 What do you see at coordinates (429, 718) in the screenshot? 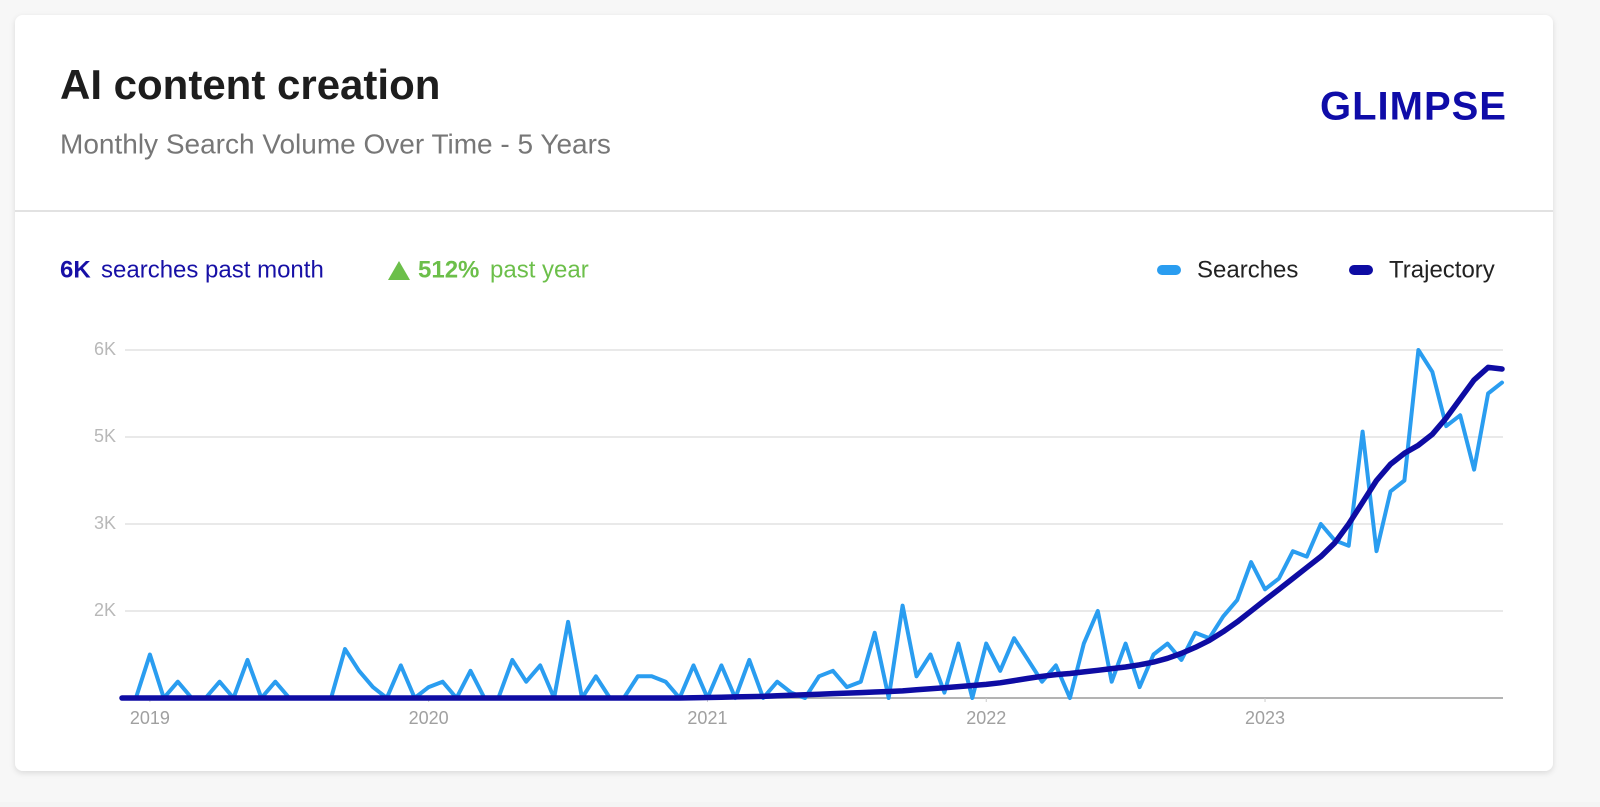
I see `x-tick-label: 2020` at bounding box center [429, 718].